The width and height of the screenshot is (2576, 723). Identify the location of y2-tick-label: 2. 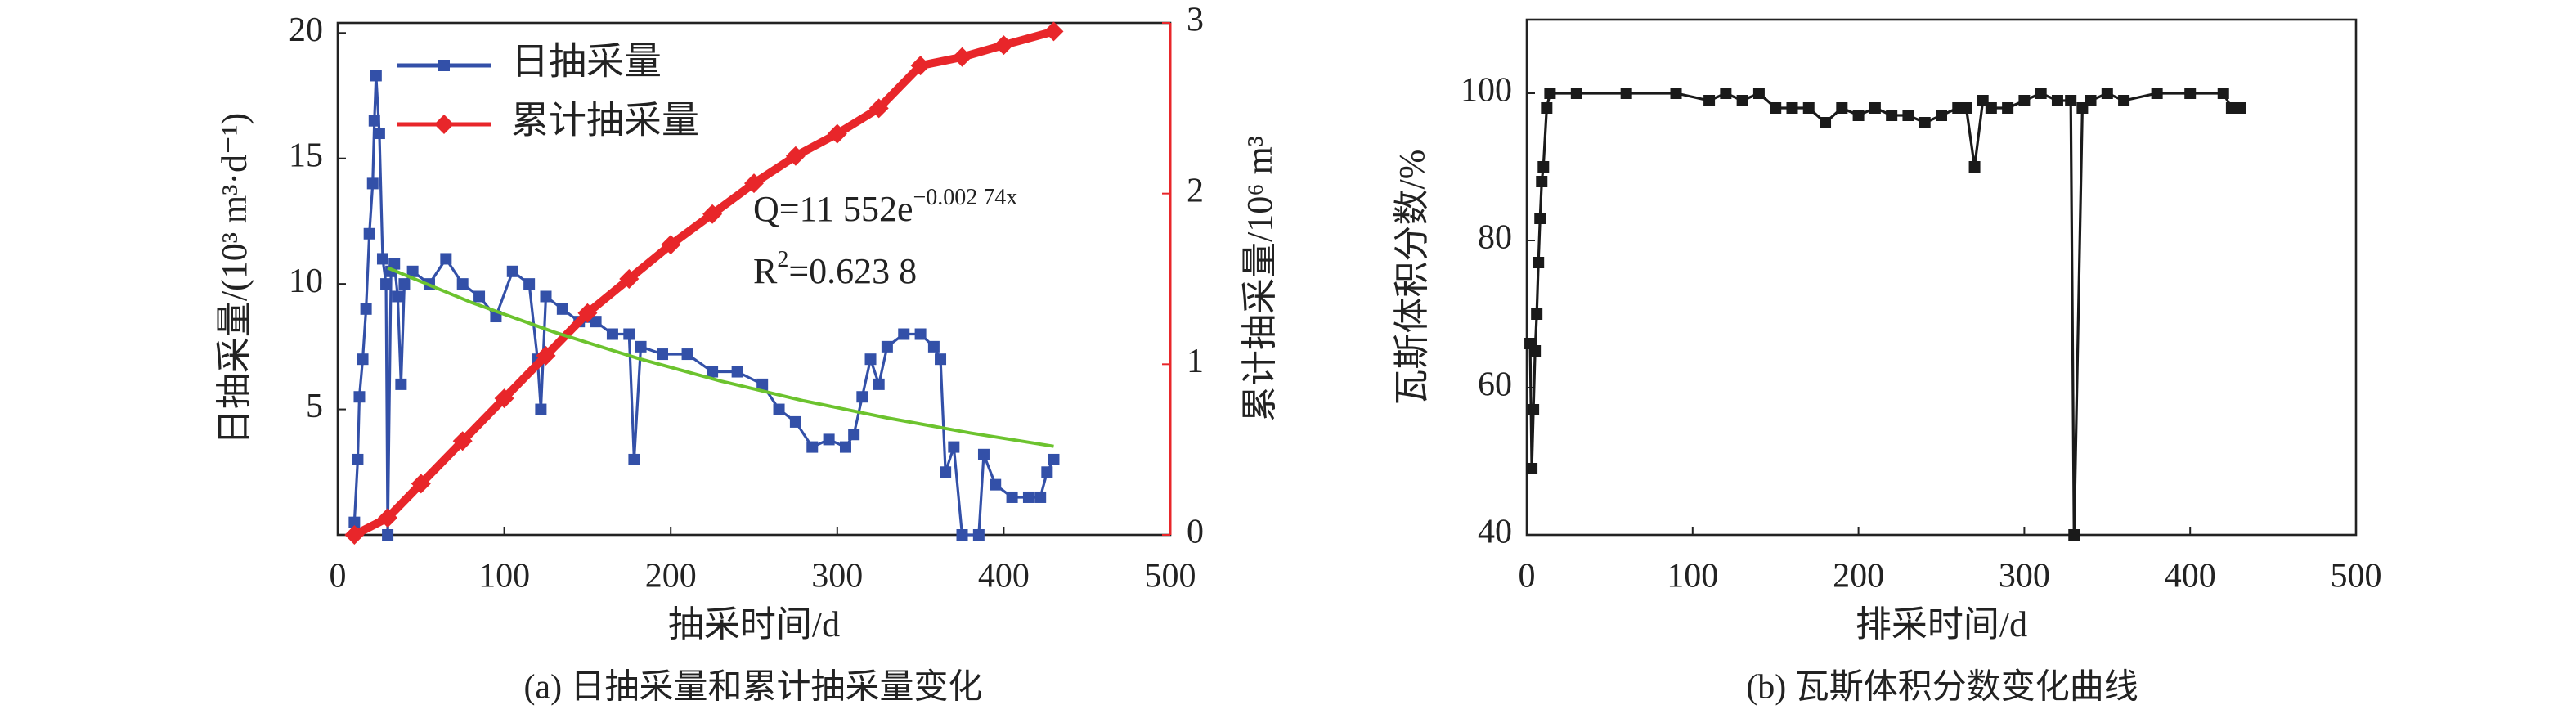
(1195, 190).